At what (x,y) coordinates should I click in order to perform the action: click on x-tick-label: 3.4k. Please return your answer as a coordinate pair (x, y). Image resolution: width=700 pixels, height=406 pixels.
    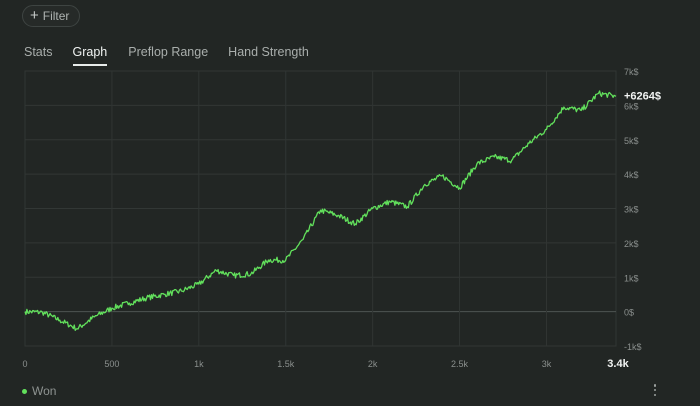
    Looking at the image, I should click on (618, 364).